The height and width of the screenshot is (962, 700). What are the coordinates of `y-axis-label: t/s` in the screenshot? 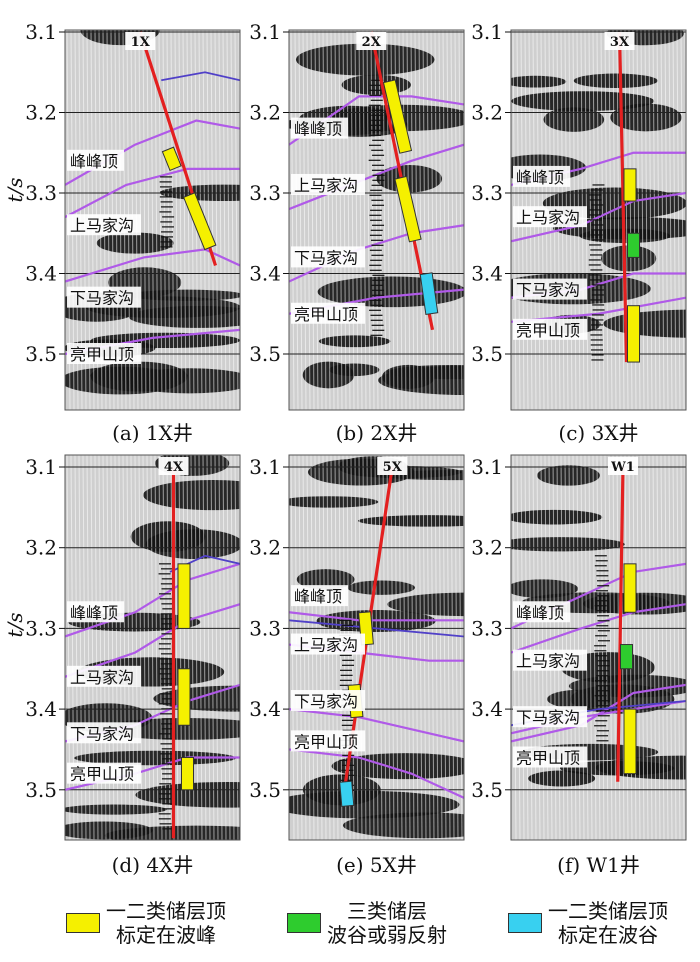 It's located at (15, 189).